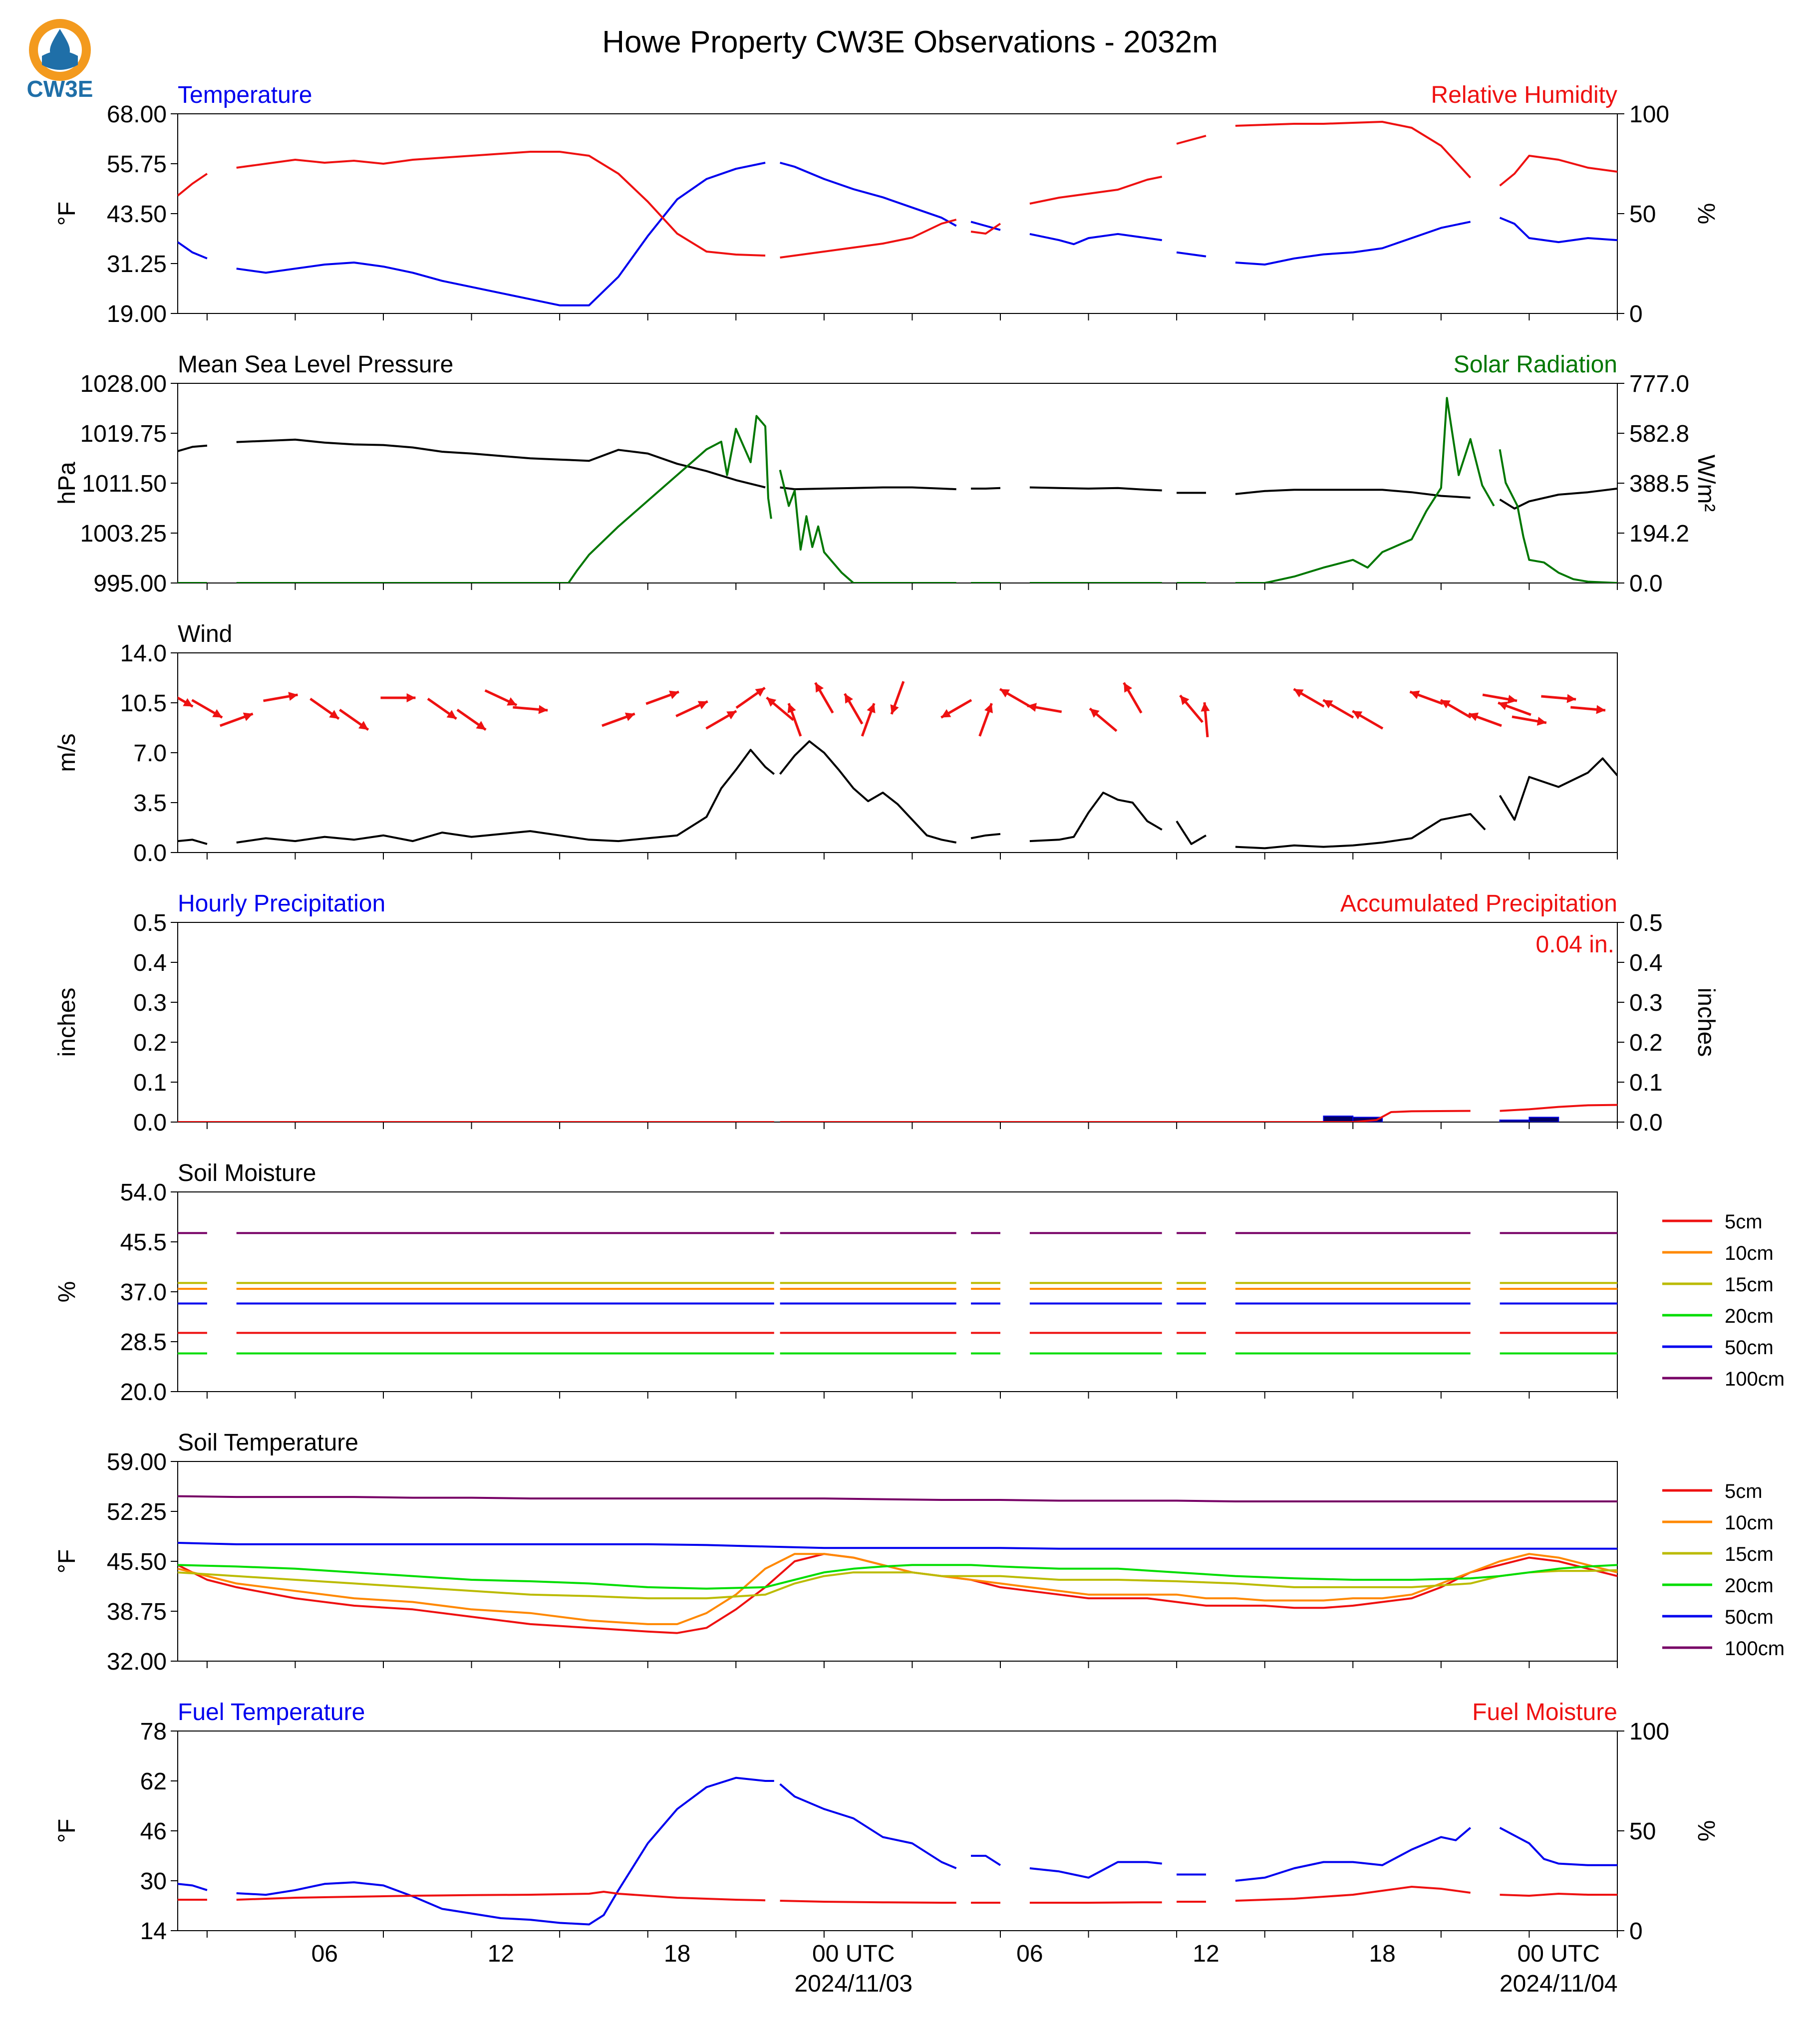 The width and height of the screenshot is (1820, 2028). I want to click on y-tick-label-left: 0.3, so click(150, 1003).